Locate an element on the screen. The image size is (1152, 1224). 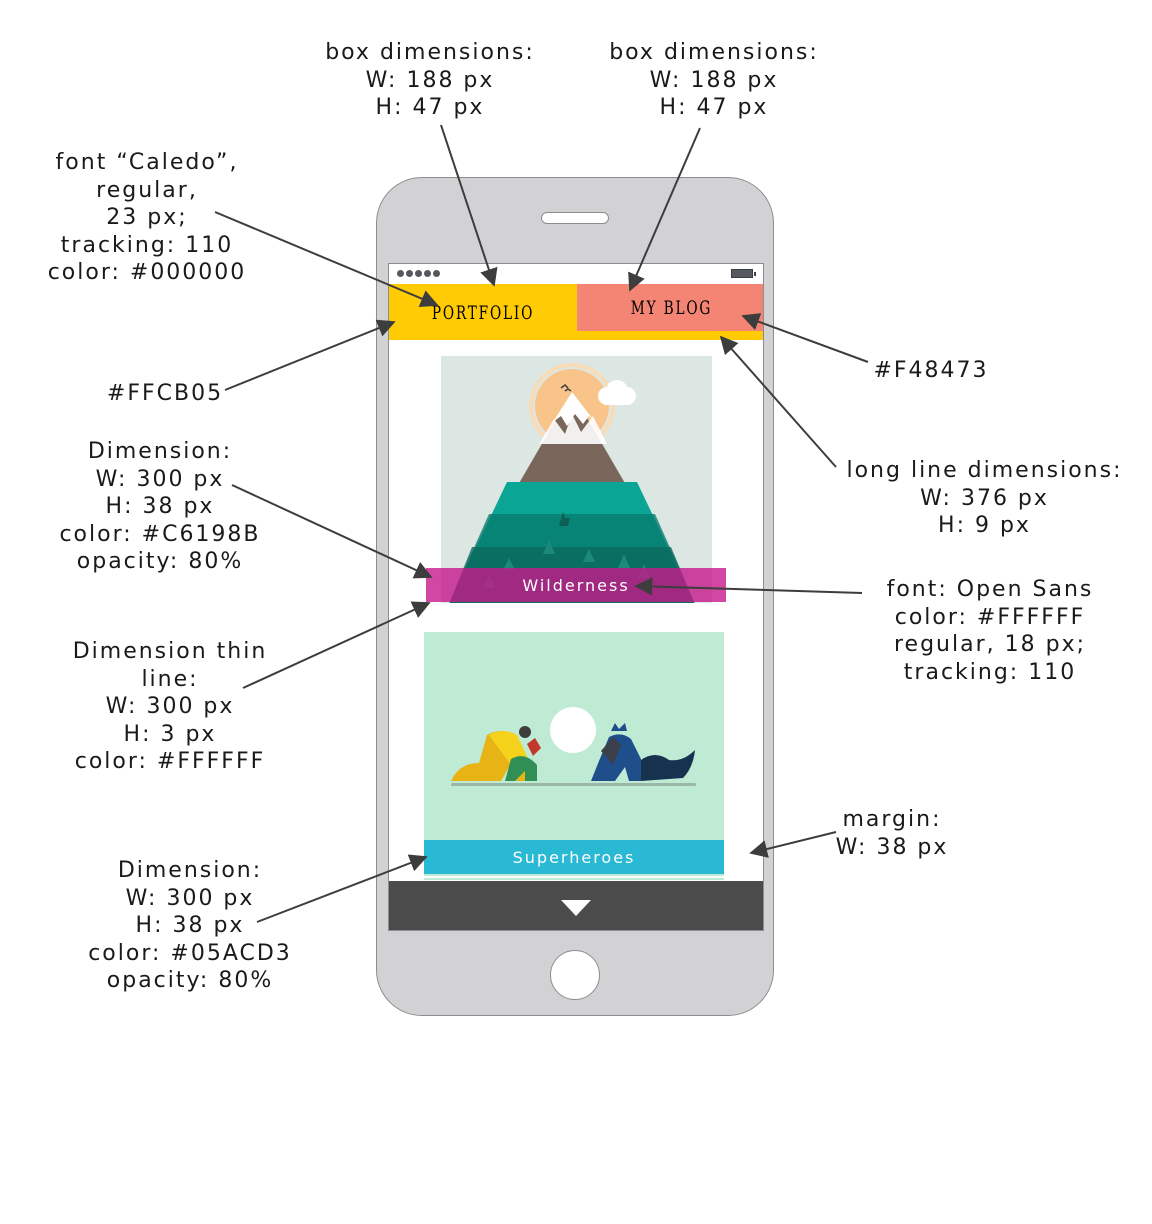
home-button is located at coordinates (575, 975).